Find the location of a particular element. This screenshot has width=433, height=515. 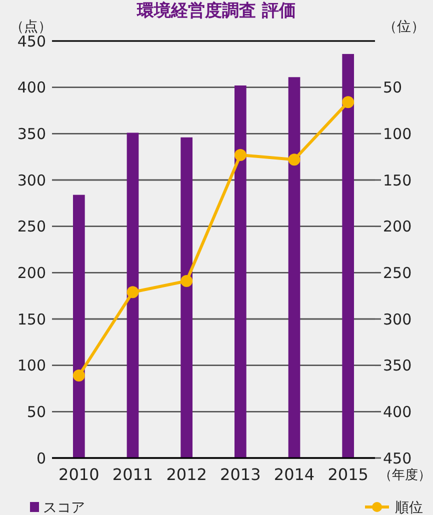

y-tick-label: 300 is located at coordinates (31, 180).